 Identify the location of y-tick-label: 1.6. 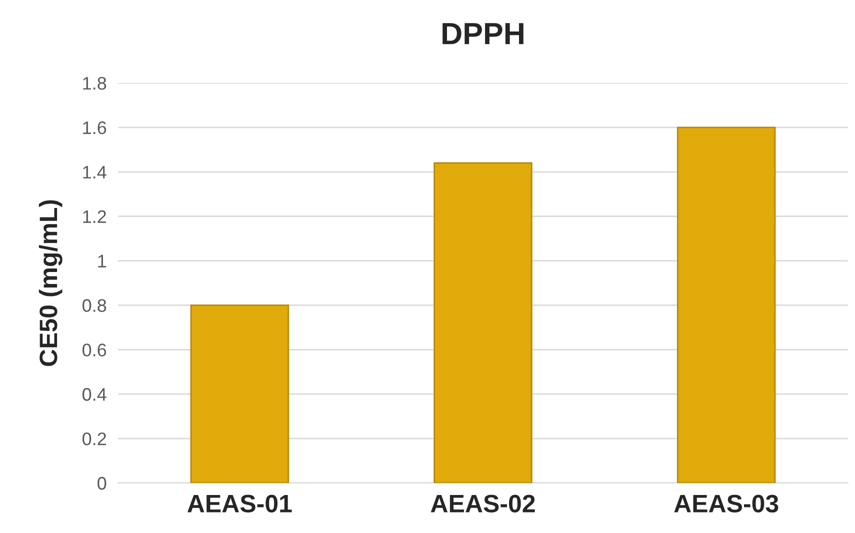
(94, 127).